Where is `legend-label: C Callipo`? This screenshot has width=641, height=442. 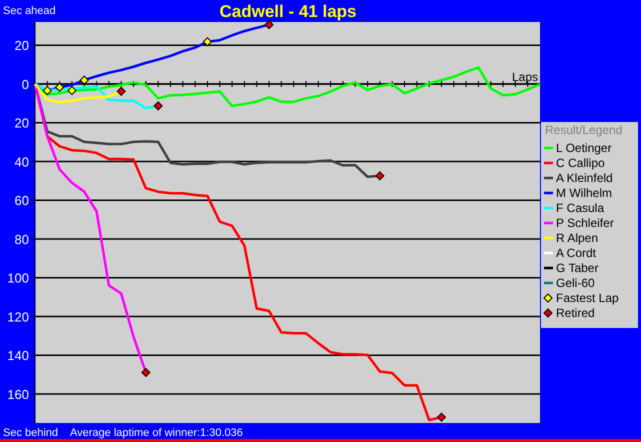 legend-label: C Callipo is located at coordinates (581, 163).